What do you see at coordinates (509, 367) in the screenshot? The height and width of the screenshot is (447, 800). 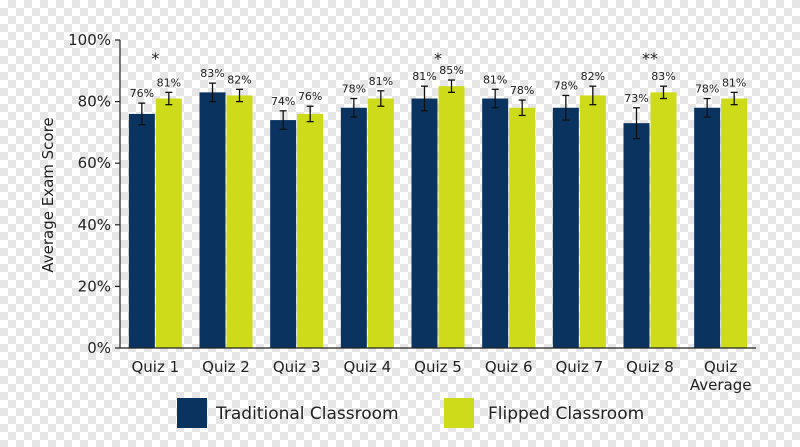 I see `category-label-6: Quiz 6` at bounding box center [509, 367].